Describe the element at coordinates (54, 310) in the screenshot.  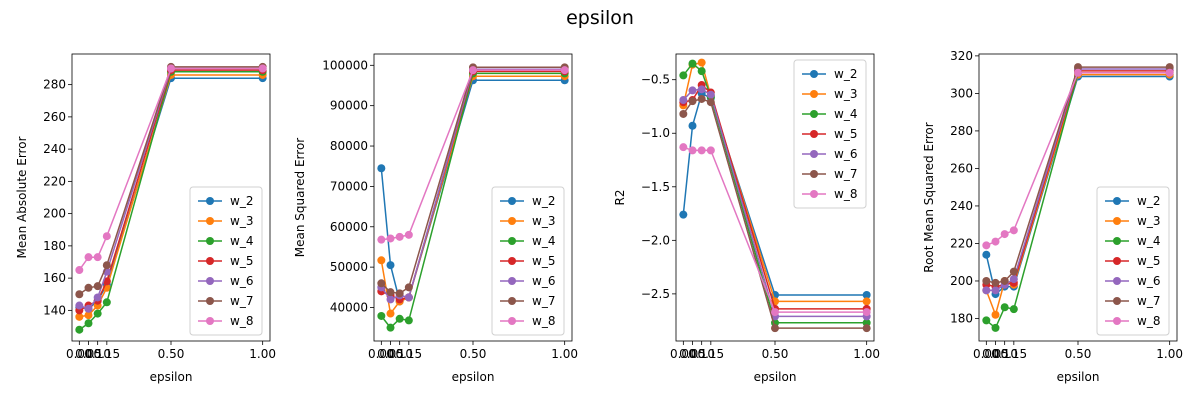
I see `y-tick-label: 140` at that location.